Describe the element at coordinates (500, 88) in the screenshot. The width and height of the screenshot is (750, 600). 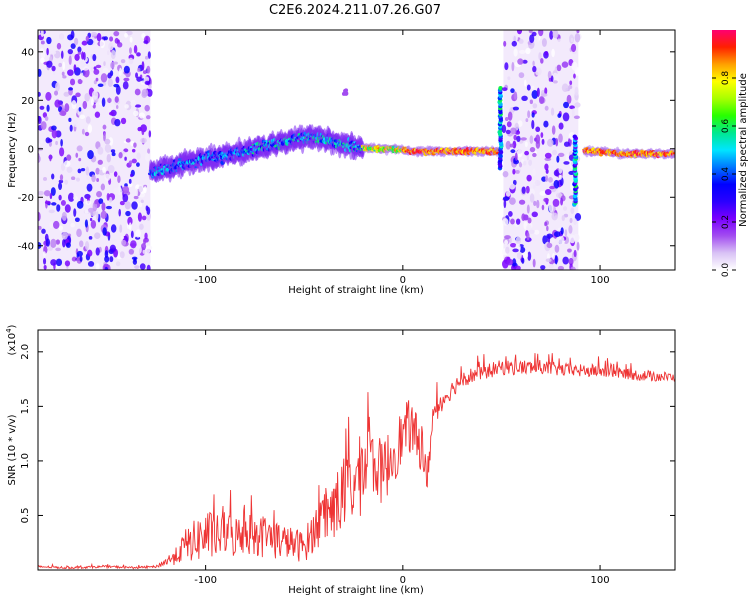
I see `spike-segment` at that location.